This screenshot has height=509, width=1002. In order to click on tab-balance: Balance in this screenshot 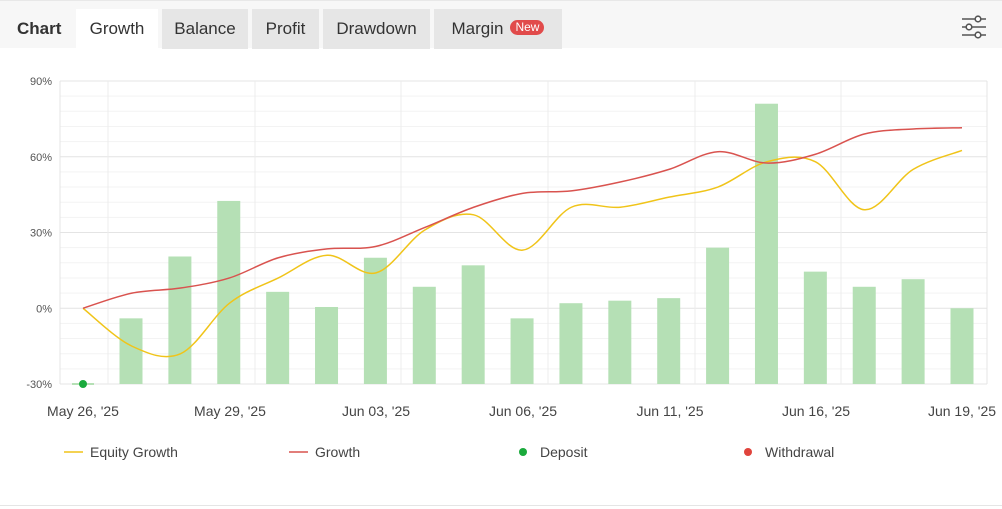, I will do `click(205, 29)`.